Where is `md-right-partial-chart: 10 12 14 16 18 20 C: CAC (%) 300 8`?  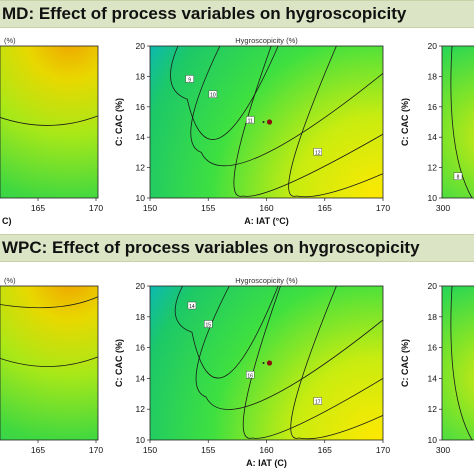
md-right-partial-chart: 10 12 14 16 18 20 C: CAC (%) 300 8 is located at coordinates (437, 127).